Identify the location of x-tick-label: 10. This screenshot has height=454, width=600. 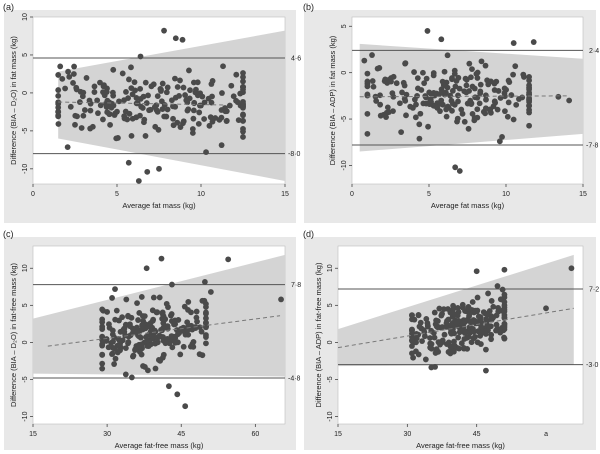
(201, 194).